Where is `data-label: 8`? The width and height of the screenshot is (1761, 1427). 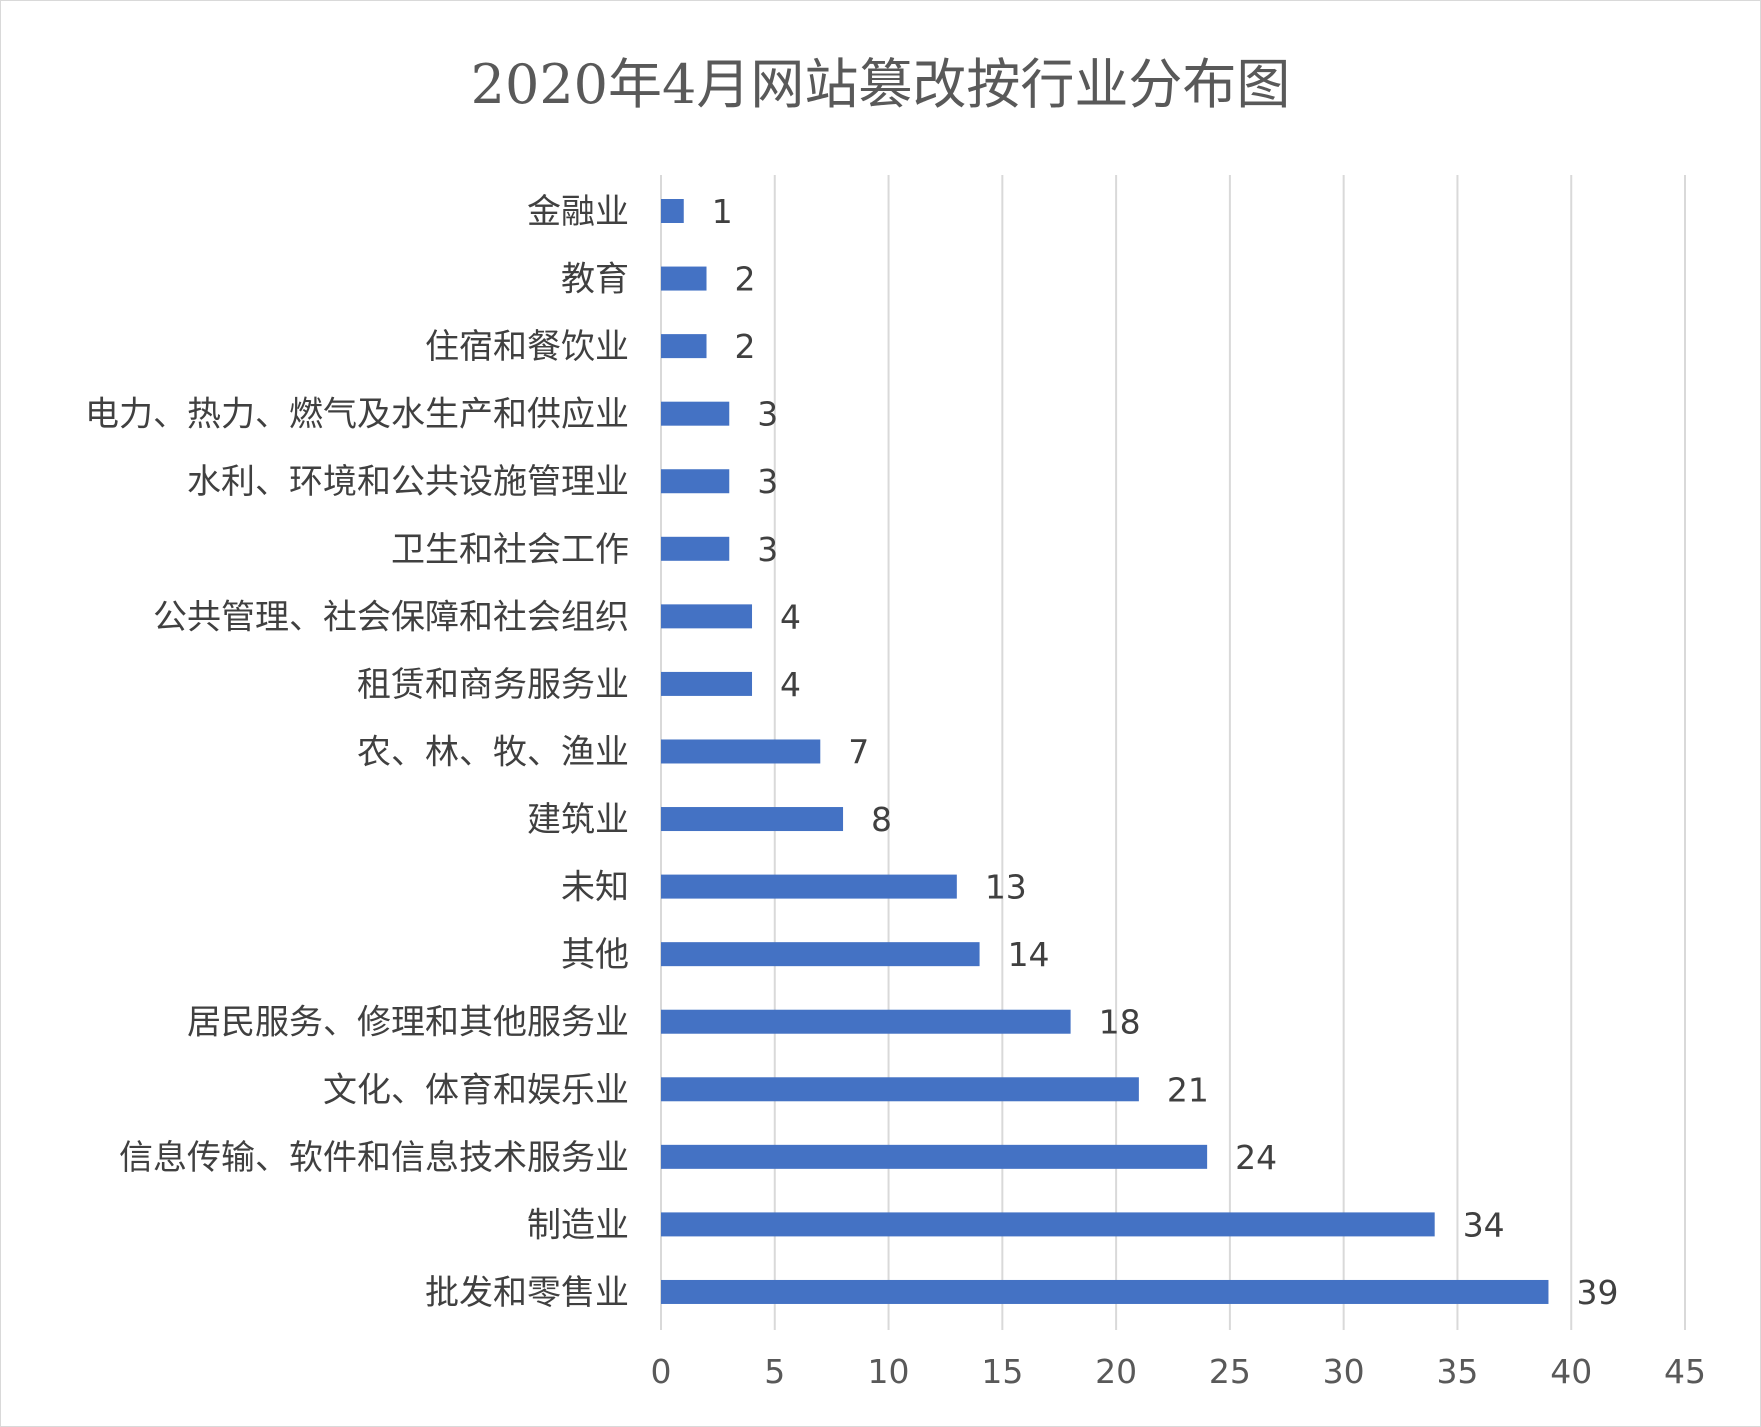
data-label: 8 is located at coordinates (881, 819).